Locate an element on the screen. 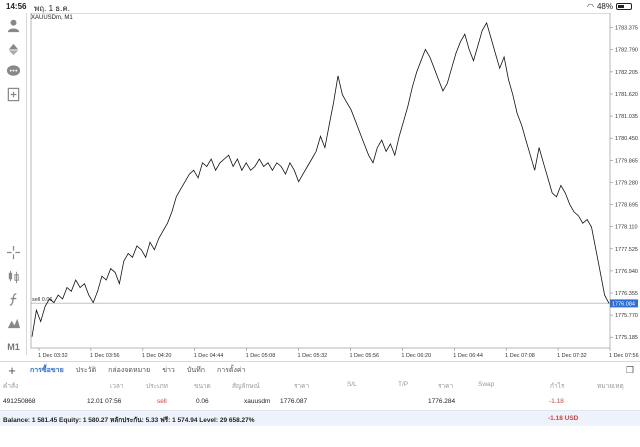 The height and width of the screenshot is (447, 640). chat-icon is located at coordinates (13, 71).